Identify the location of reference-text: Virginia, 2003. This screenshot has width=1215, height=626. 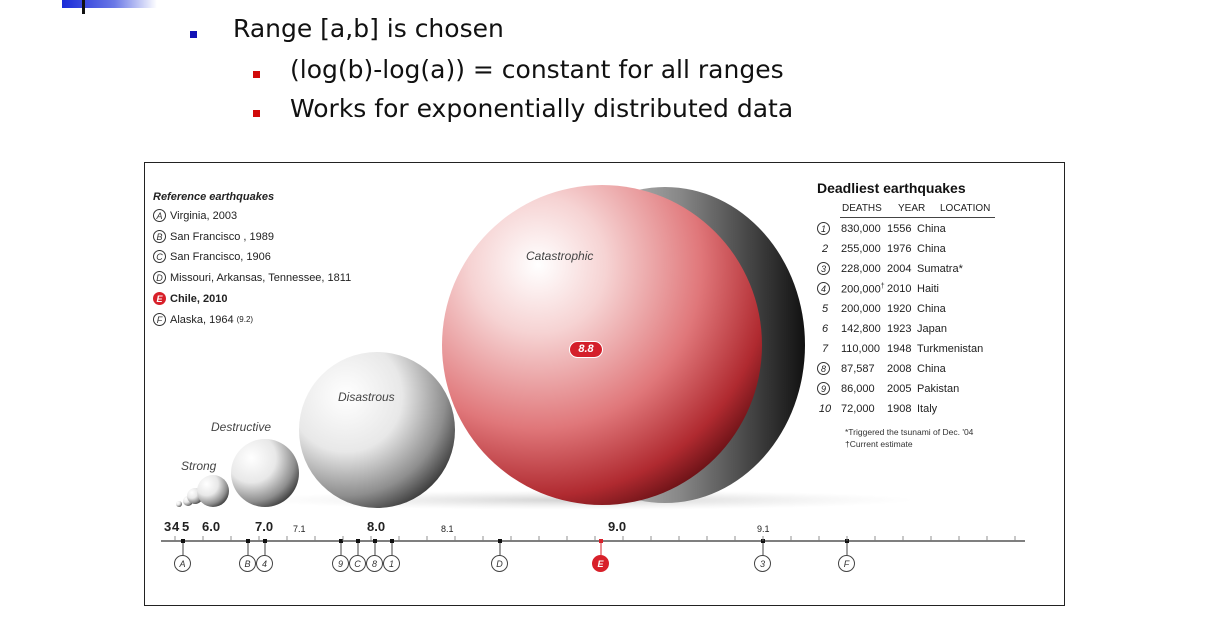
(204, 215).